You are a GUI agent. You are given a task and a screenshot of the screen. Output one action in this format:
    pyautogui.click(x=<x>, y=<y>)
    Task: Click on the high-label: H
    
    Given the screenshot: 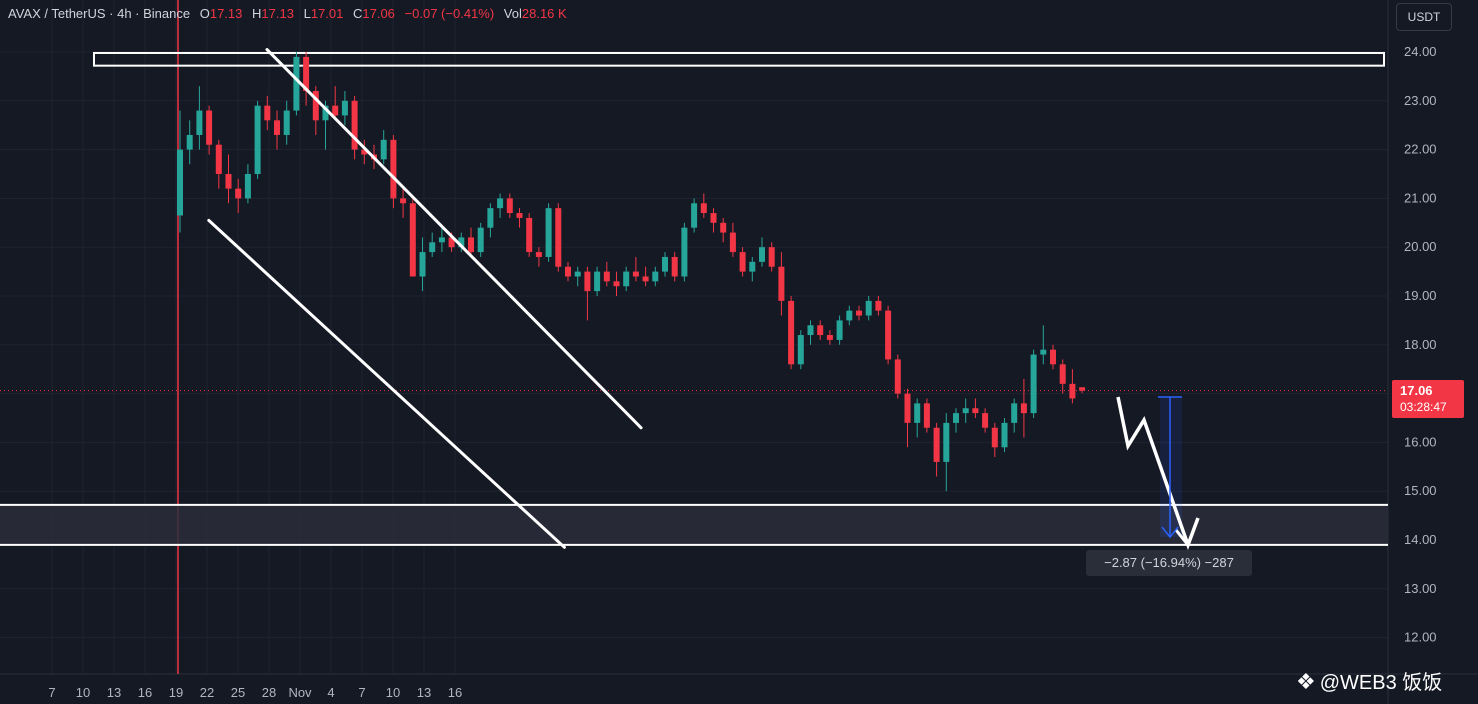 What is the action you would take?
    pyautogui.click(x=257, y=13)
    